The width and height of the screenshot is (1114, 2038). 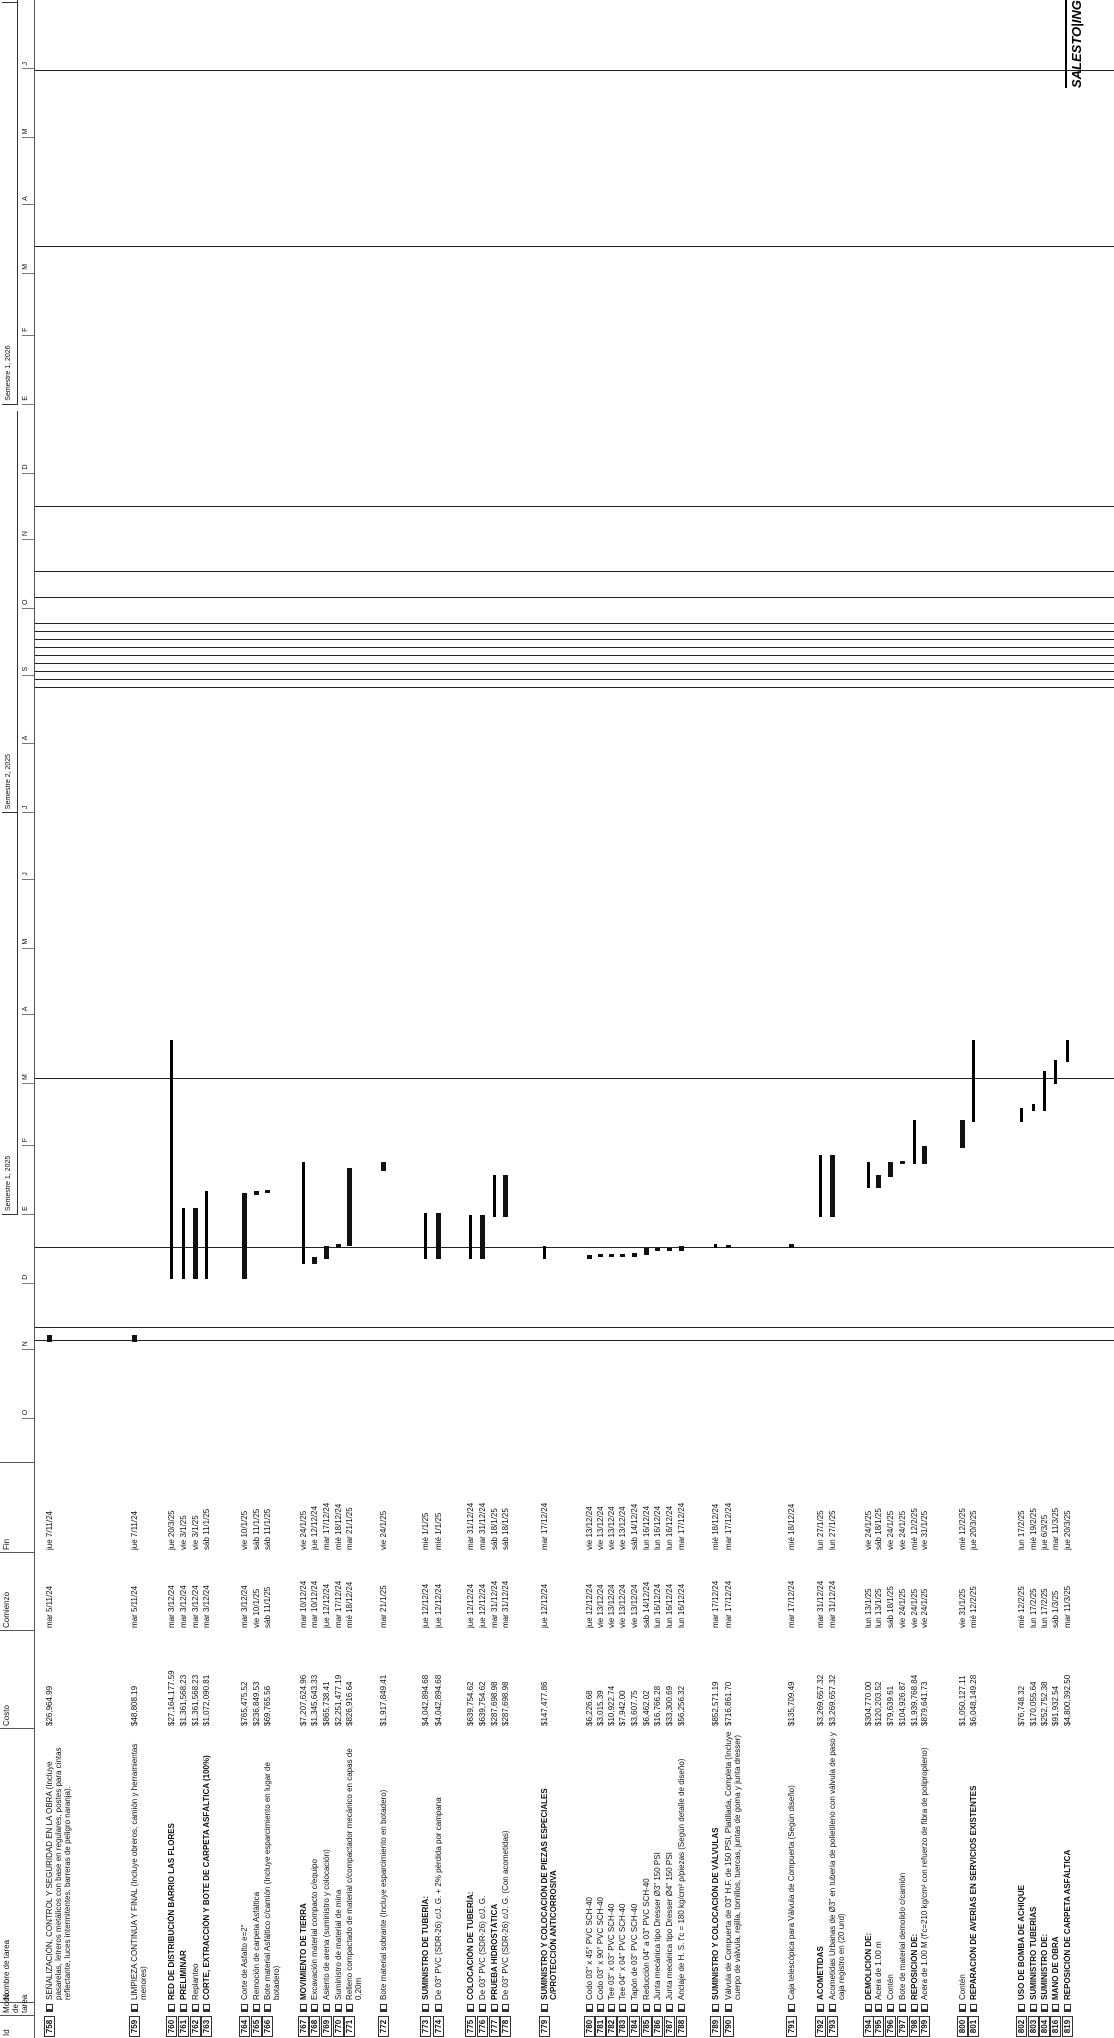 What do you see at coordinates (611, 1951) in the screenshot?
I see `task-name: Tee 03" x 03" PVC SCH-40` at bounding box center [611, 1951].